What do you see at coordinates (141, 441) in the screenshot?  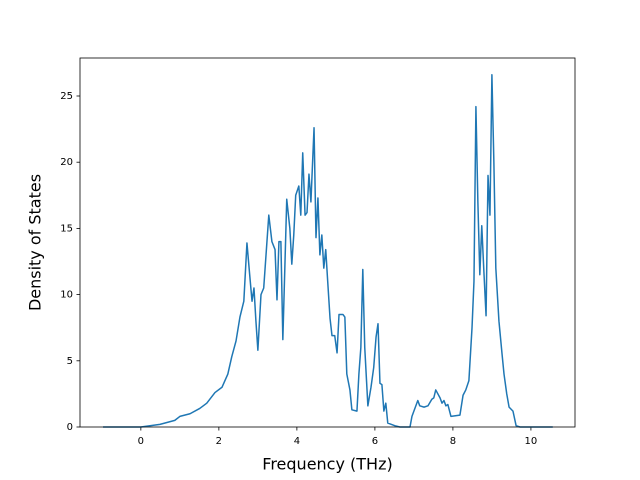 I see `x-tick-label: 0` at bounding box center [141, 441].